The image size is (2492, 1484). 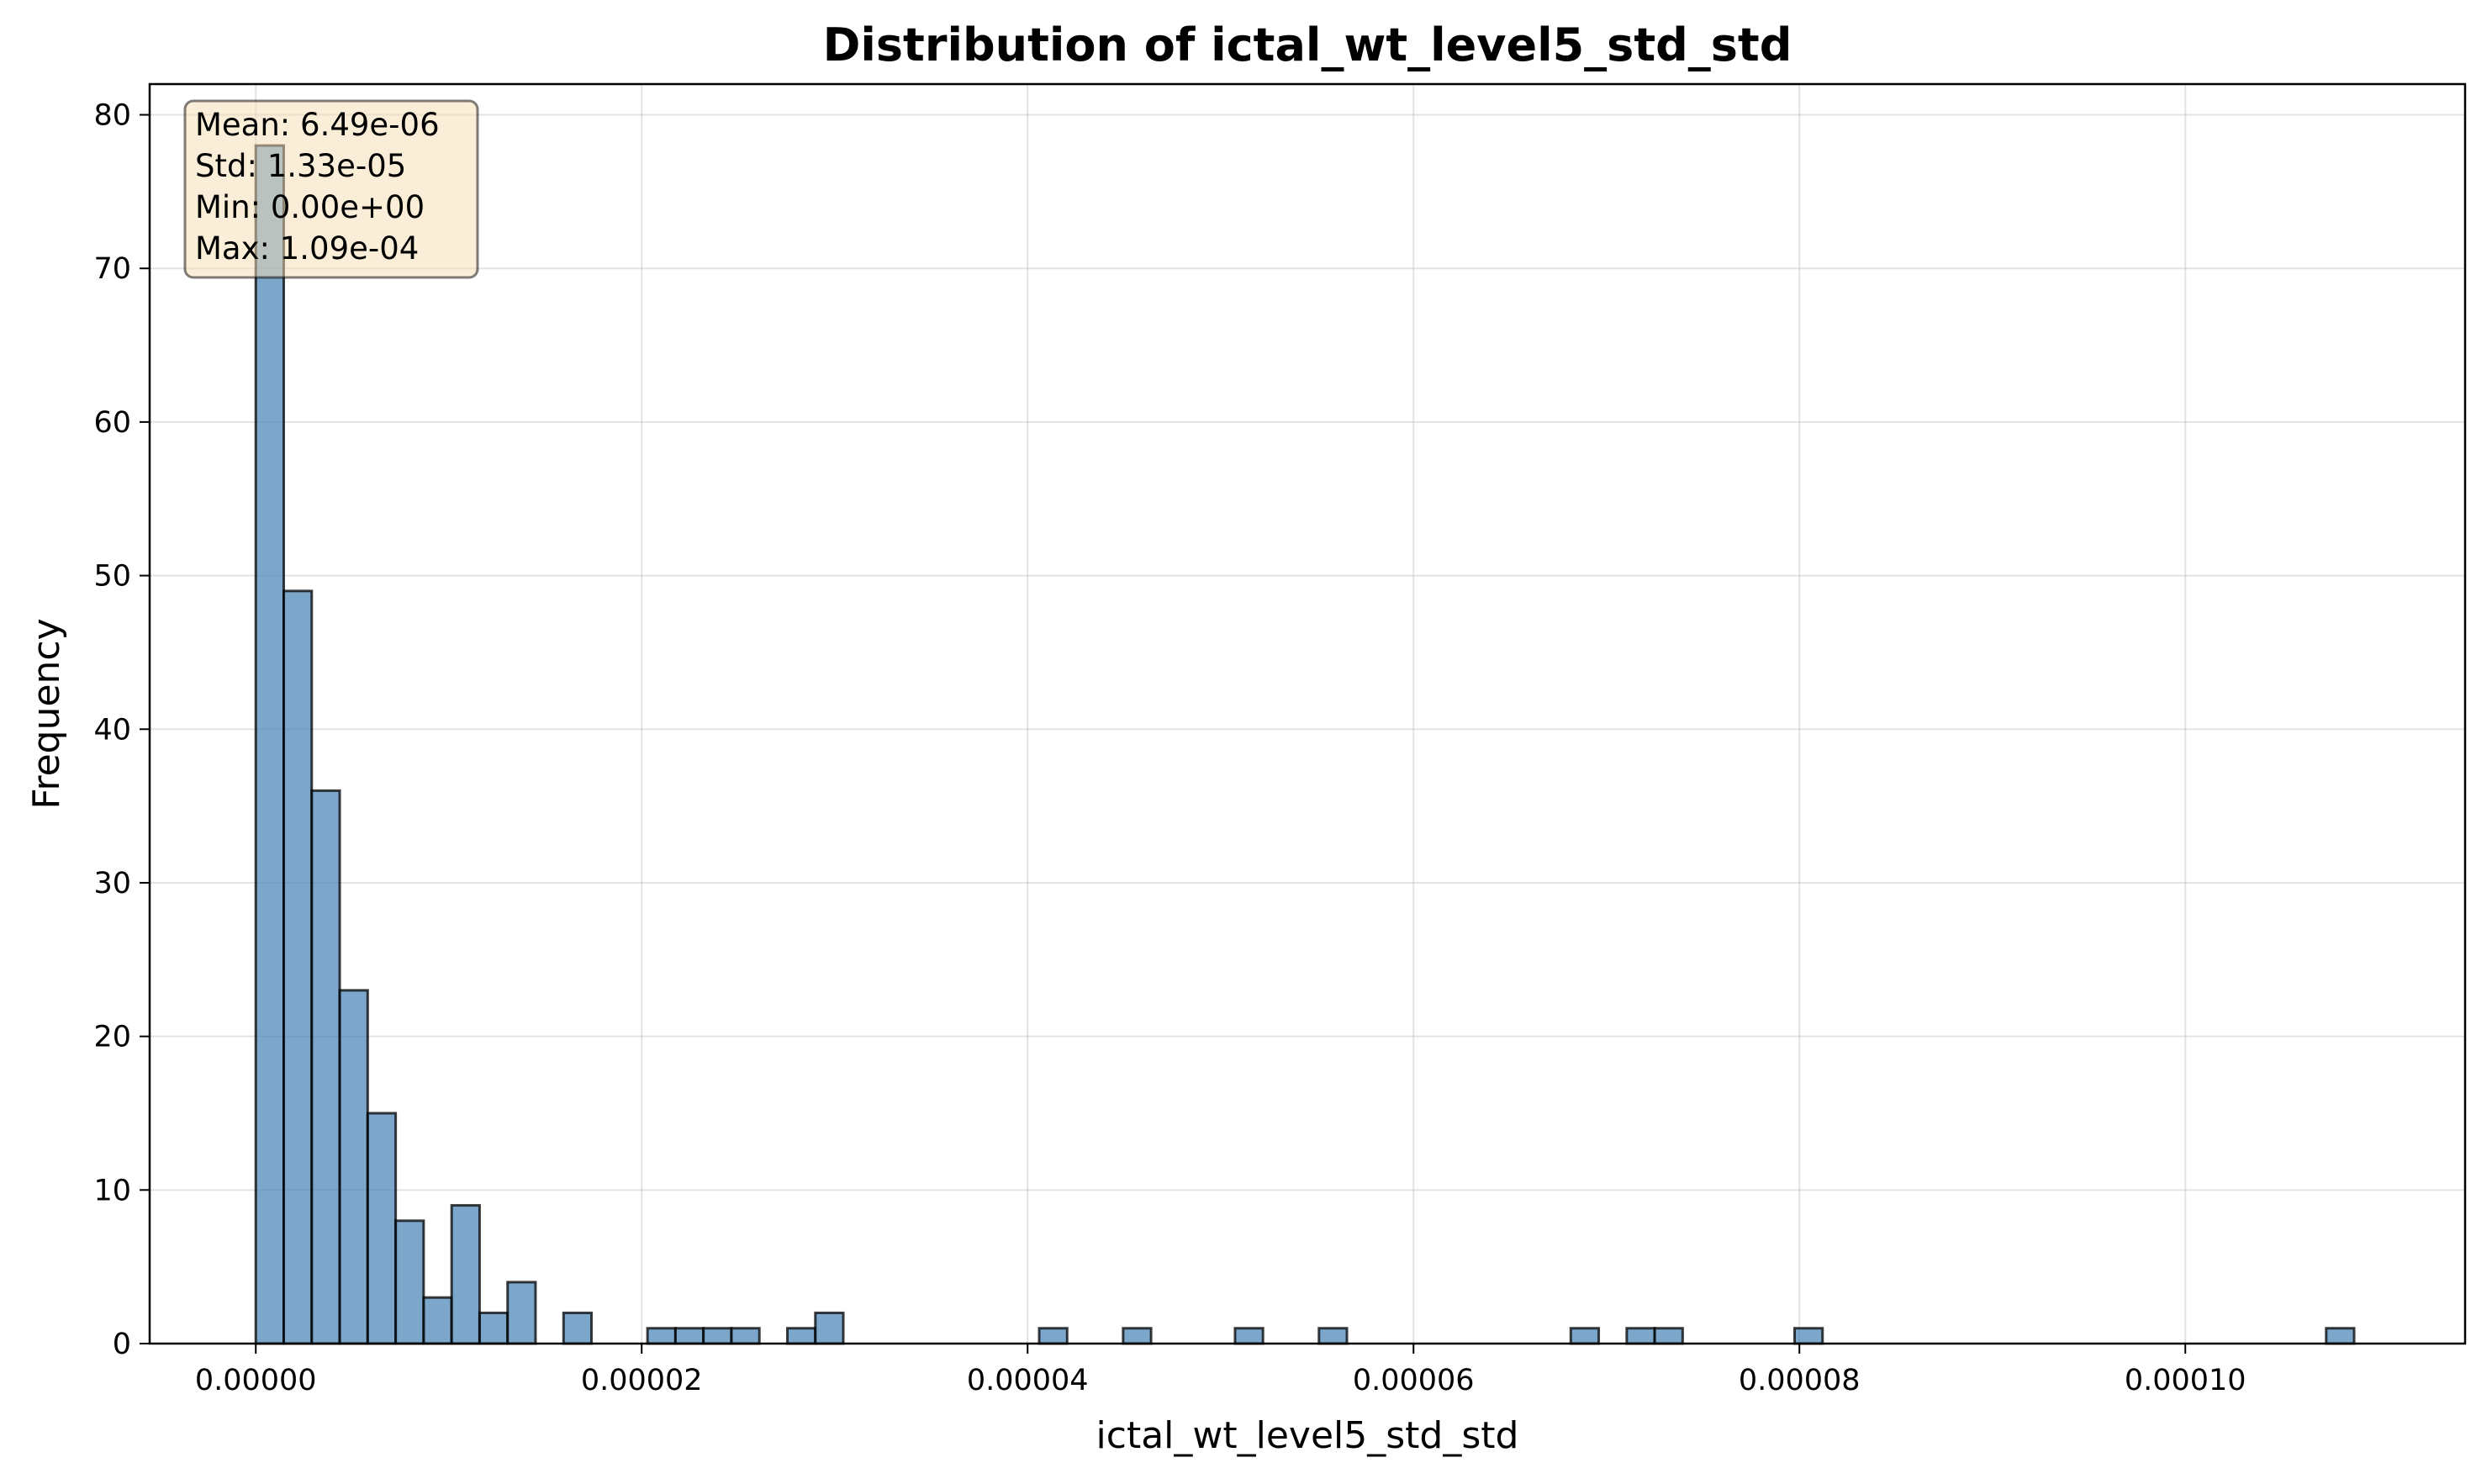 What do you see at coordinates (1414, 1380) in the screenshot?
I see `x-tick-label: 0.00006` at bounding box center [1414, 1380].